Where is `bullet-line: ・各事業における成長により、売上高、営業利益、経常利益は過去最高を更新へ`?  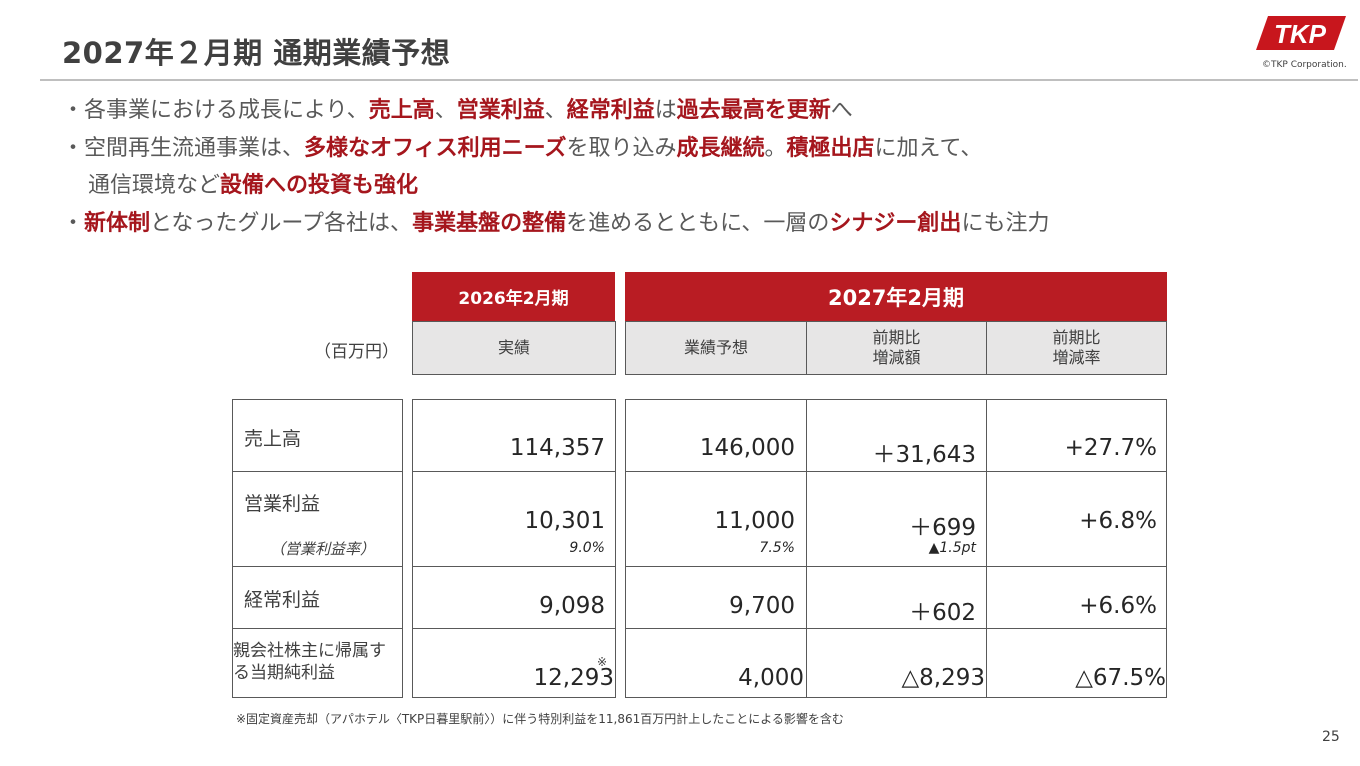 bullet-line: ・各事業における成長により、売上高、営業利益、経常利益は過去最高を更新へ is located at coordinates (555, 111).